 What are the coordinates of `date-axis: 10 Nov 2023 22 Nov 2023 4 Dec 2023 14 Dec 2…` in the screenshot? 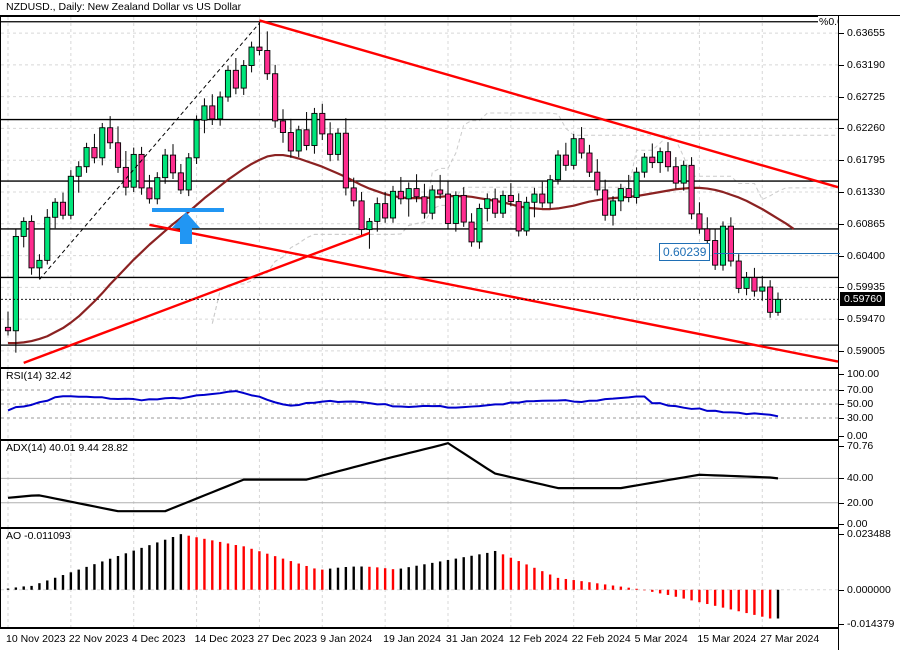 It's located at (419, 639).